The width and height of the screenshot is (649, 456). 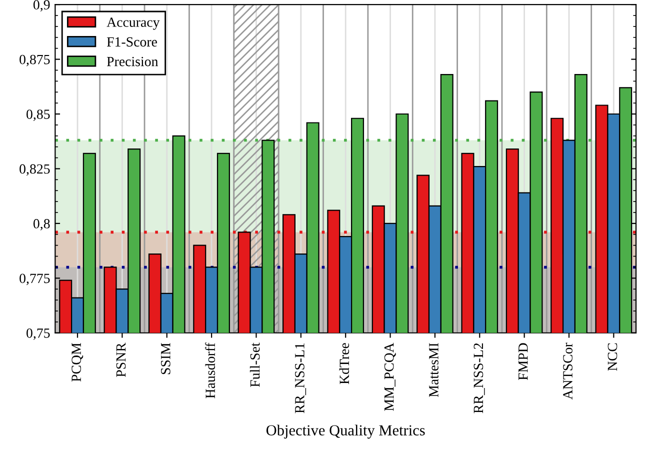 What do you see at coordinates (300, 378) in the screenshot?
I see `x-tick-label: RR_NSS-L1` at bounding box center [300, 378].